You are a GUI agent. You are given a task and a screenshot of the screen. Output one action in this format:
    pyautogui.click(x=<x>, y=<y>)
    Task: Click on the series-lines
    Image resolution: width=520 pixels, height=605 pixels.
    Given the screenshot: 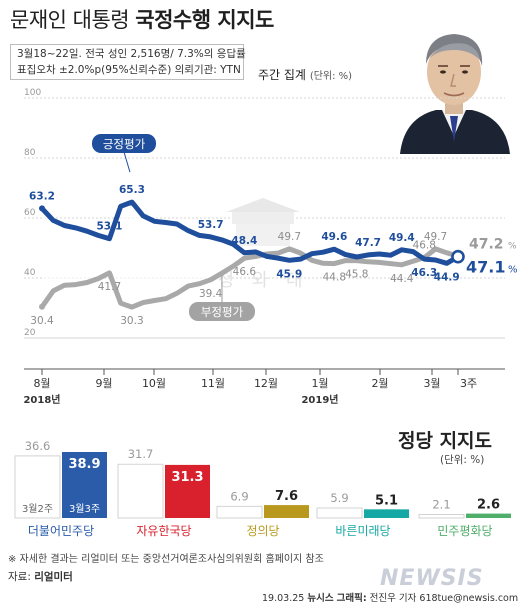 What is the action you would take?
    pyautogui.click(x=250, y=254)
    